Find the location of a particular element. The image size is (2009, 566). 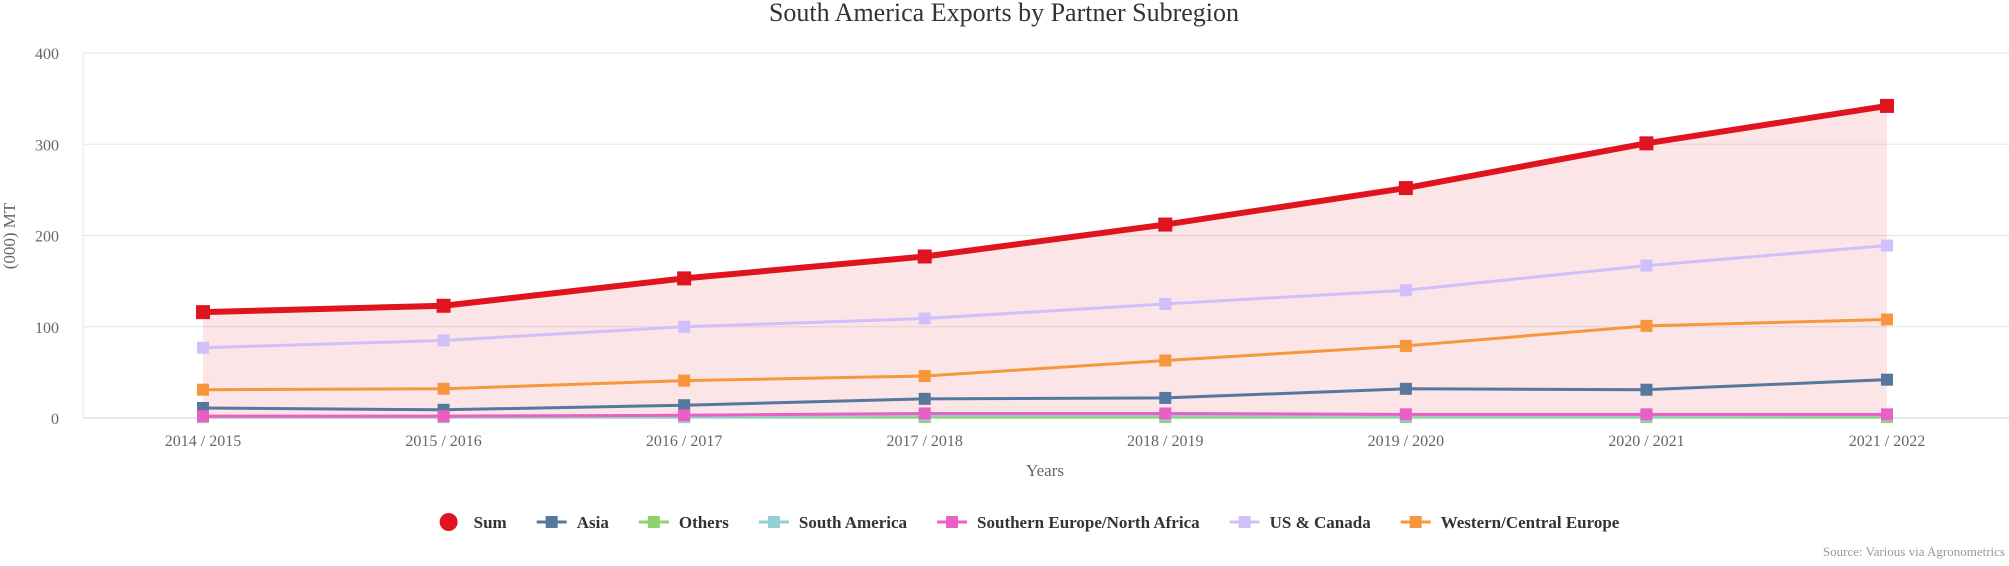

x-tick-label: 2021 / 2022 is located at coordinates (1887, 441).